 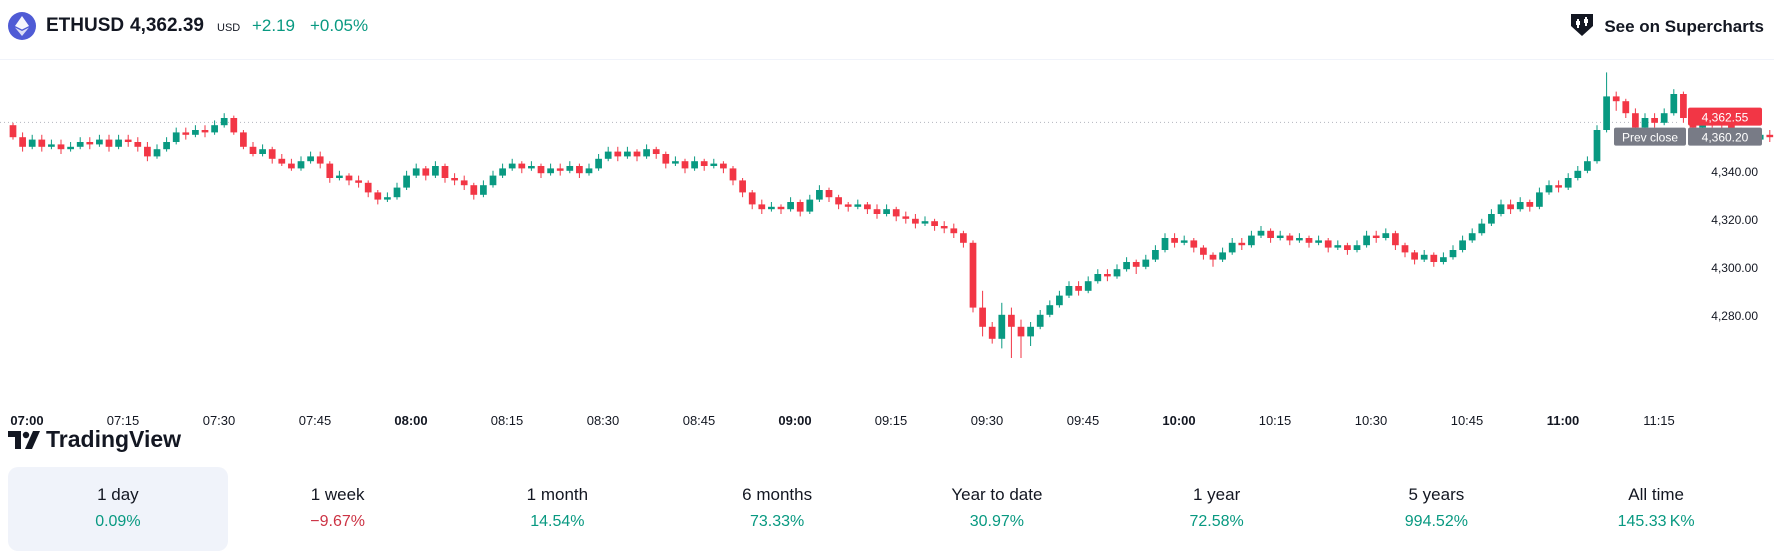 What do you see at coordinates (1217, 509) in the screenshot?
I see `period-1-year: 1 year 72.58%` at bounding box center [1217, 509].